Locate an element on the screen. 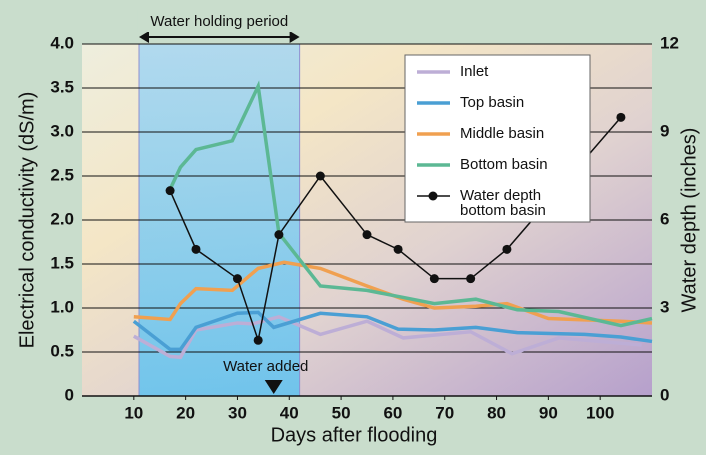 The width and height of the screenshot is (706, 455). y-tick-label: 4.0 is located at coordinates (62, 42).